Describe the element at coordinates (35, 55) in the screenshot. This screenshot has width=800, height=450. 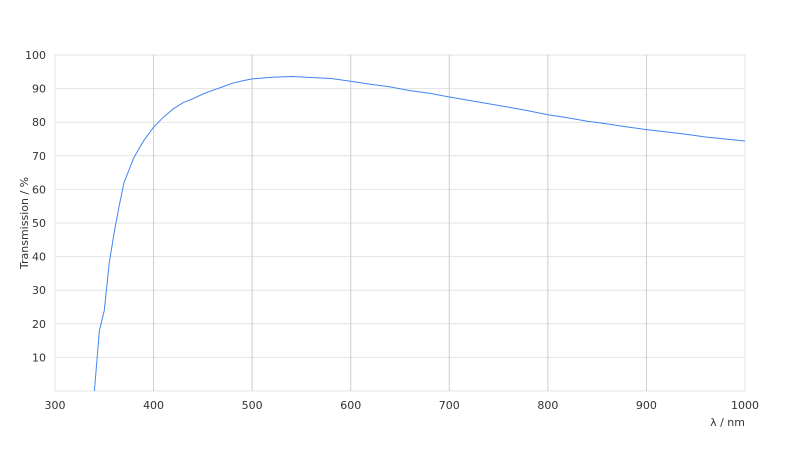
I see `y-tick-label: 100` at that location.